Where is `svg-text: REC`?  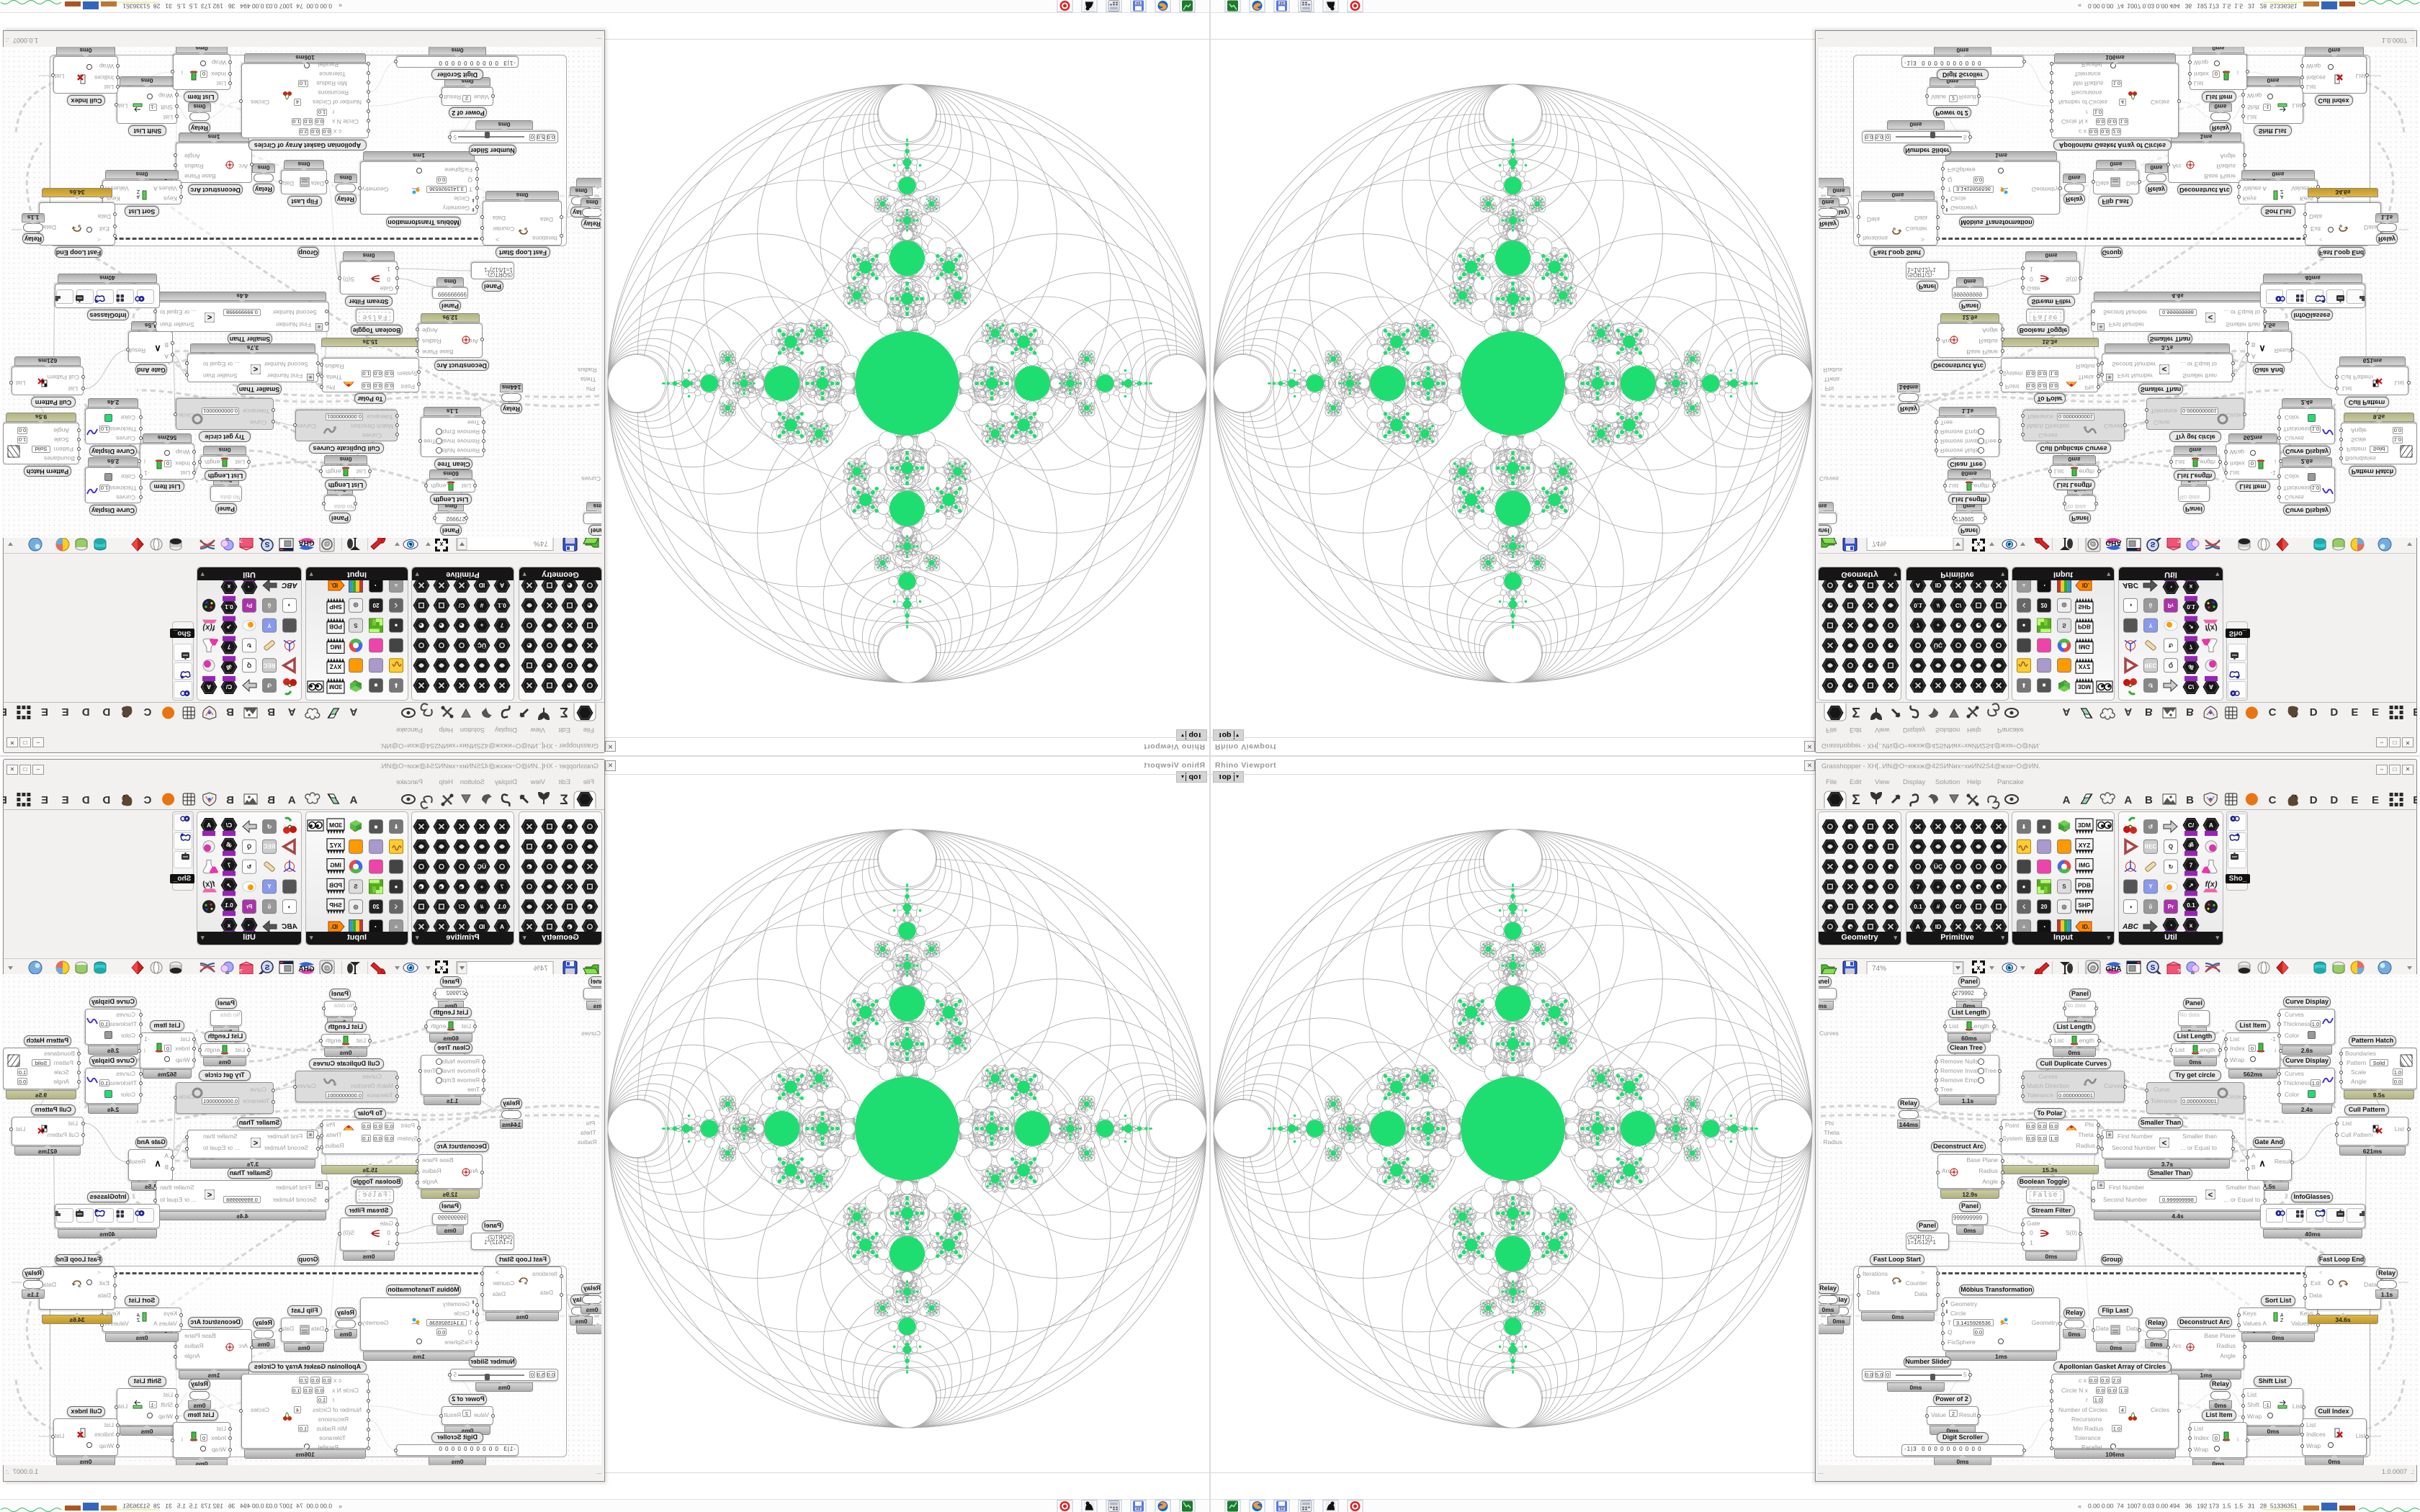 svg-text: REC is located at coordinates (2151, 847).